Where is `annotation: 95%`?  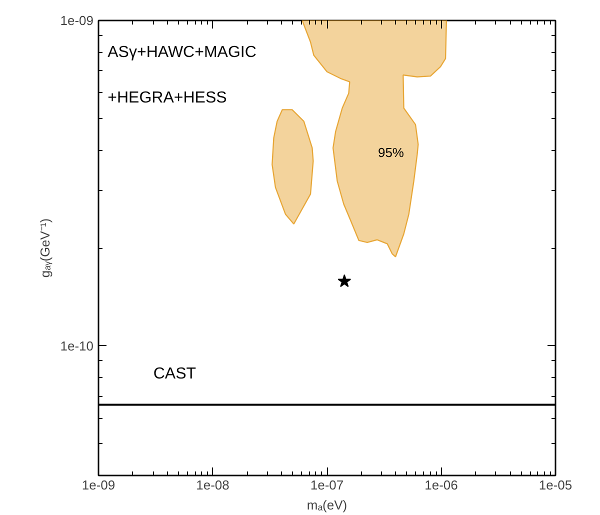 annotation: 95% is located at coordinates (391, 152).